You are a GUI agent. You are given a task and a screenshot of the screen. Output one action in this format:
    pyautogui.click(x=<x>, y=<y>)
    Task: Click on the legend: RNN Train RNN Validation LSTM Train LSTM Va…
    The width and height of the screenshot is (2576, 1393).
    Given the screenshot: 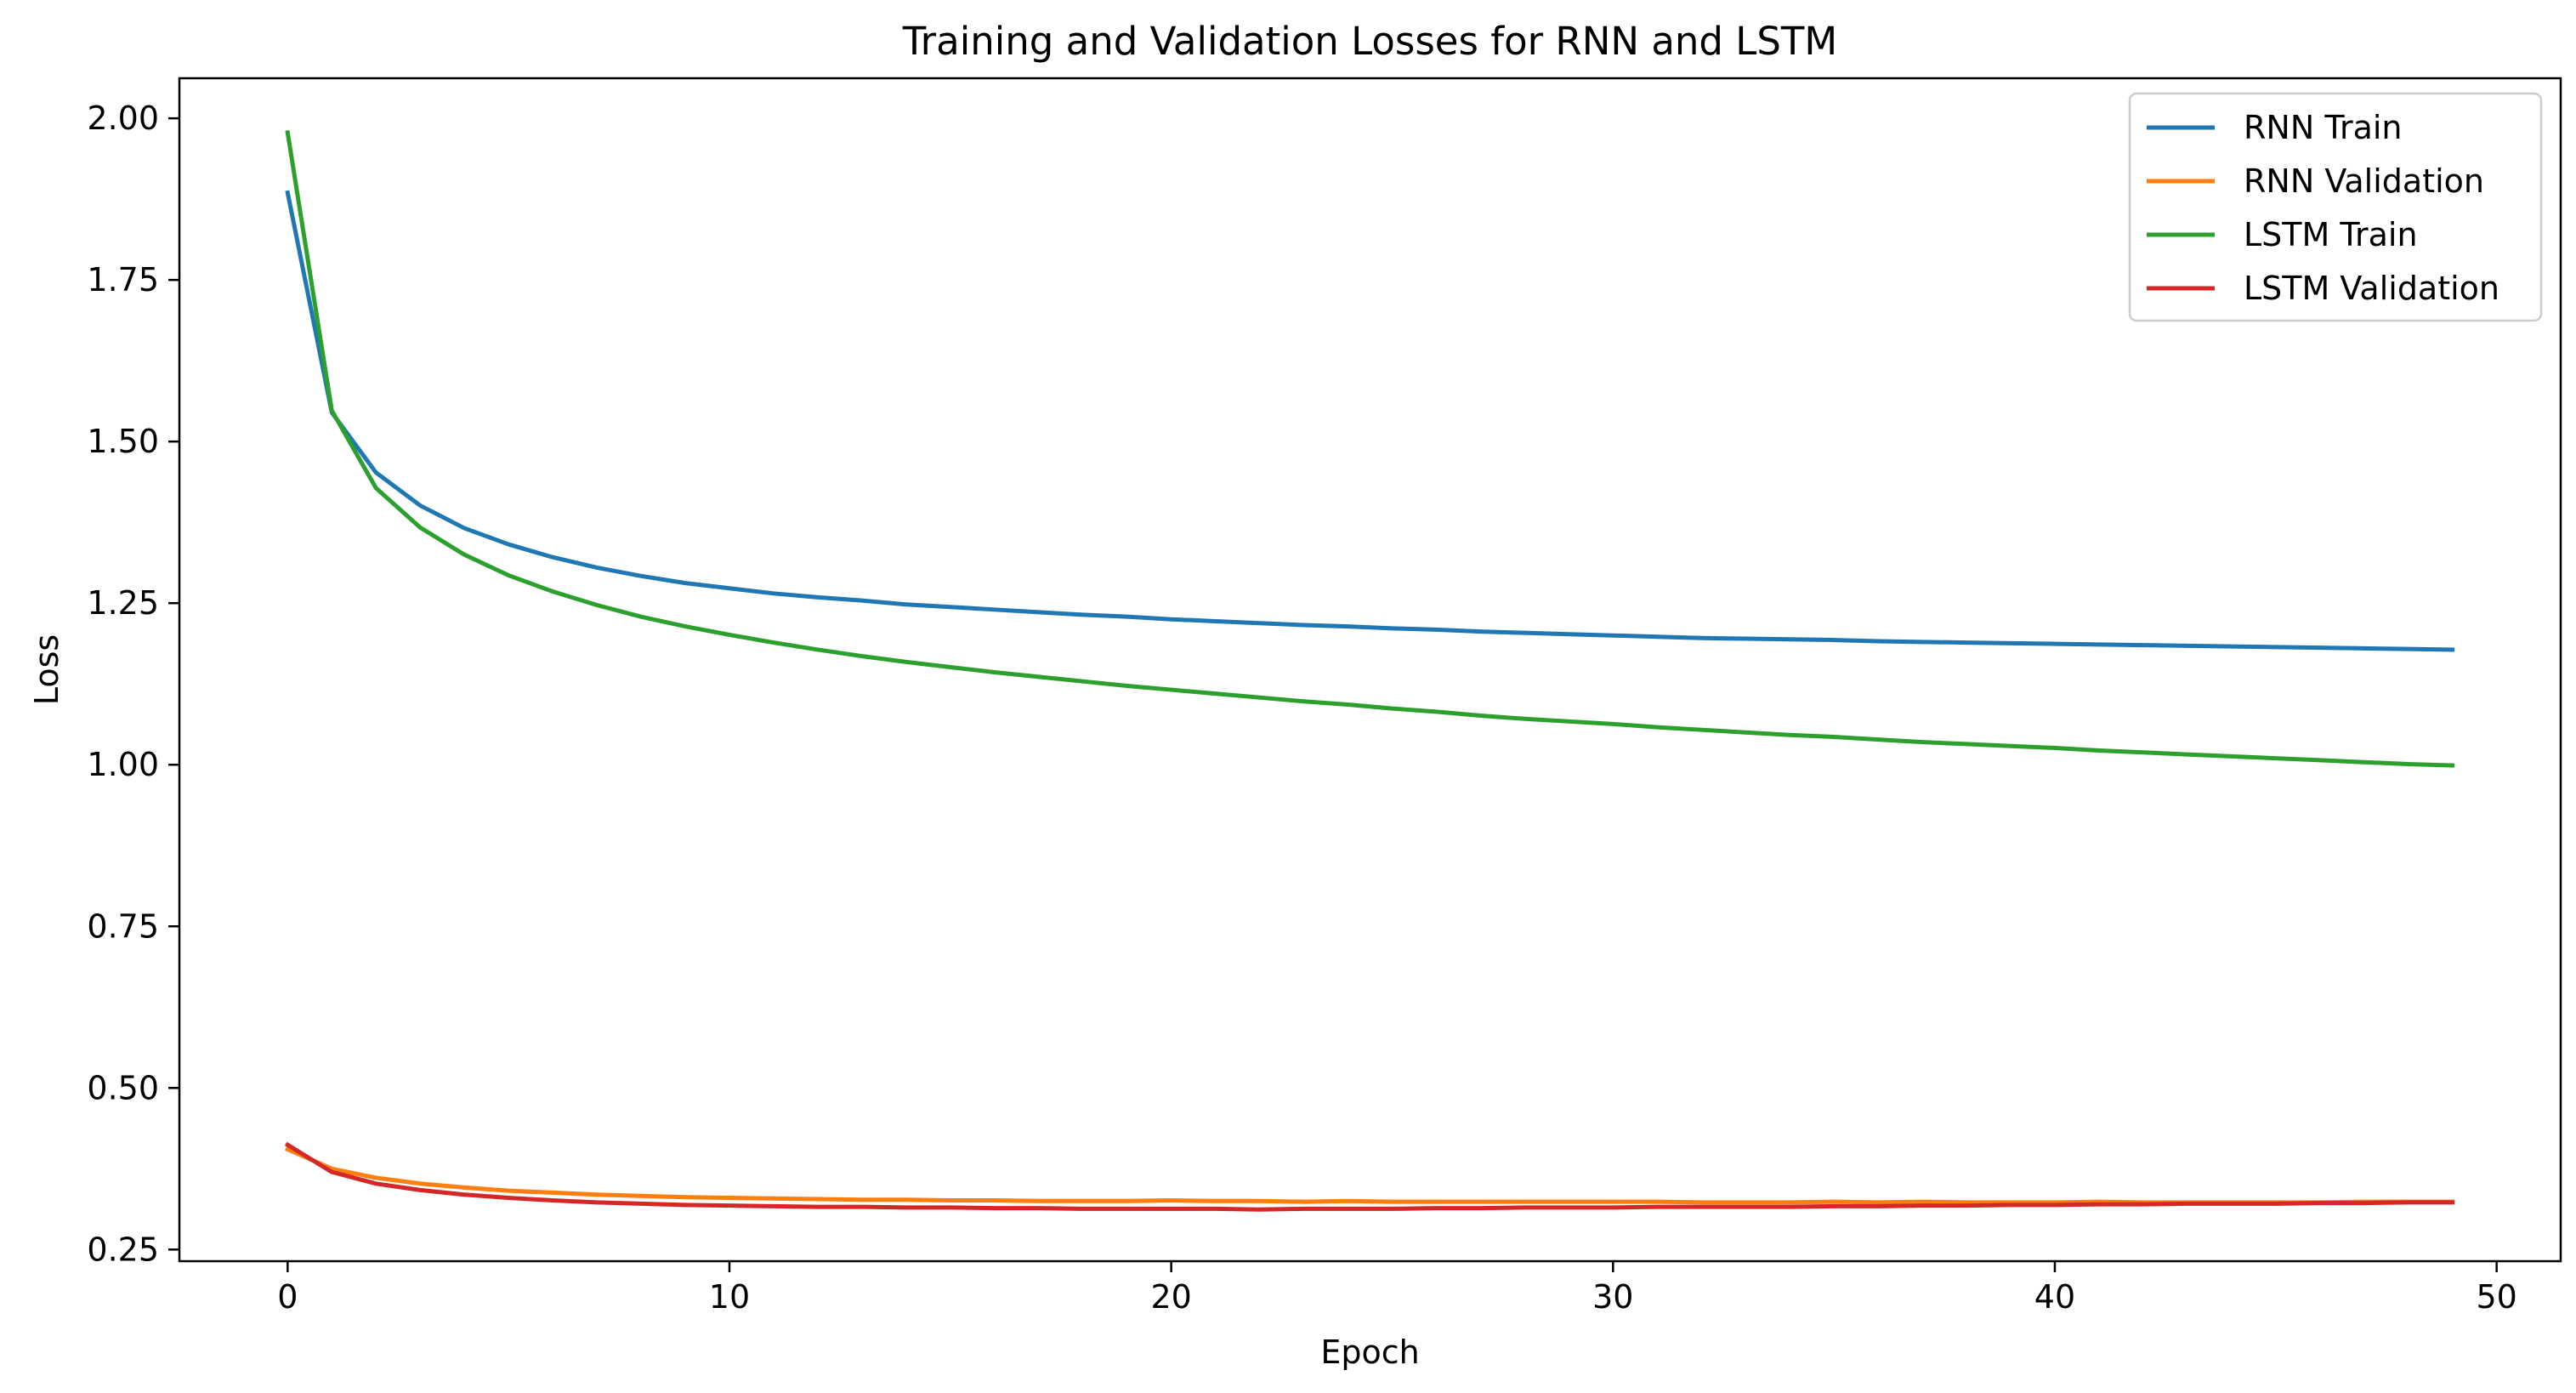 What is the action you would take?
    pyautogui.click(x=2335, y=207)
    